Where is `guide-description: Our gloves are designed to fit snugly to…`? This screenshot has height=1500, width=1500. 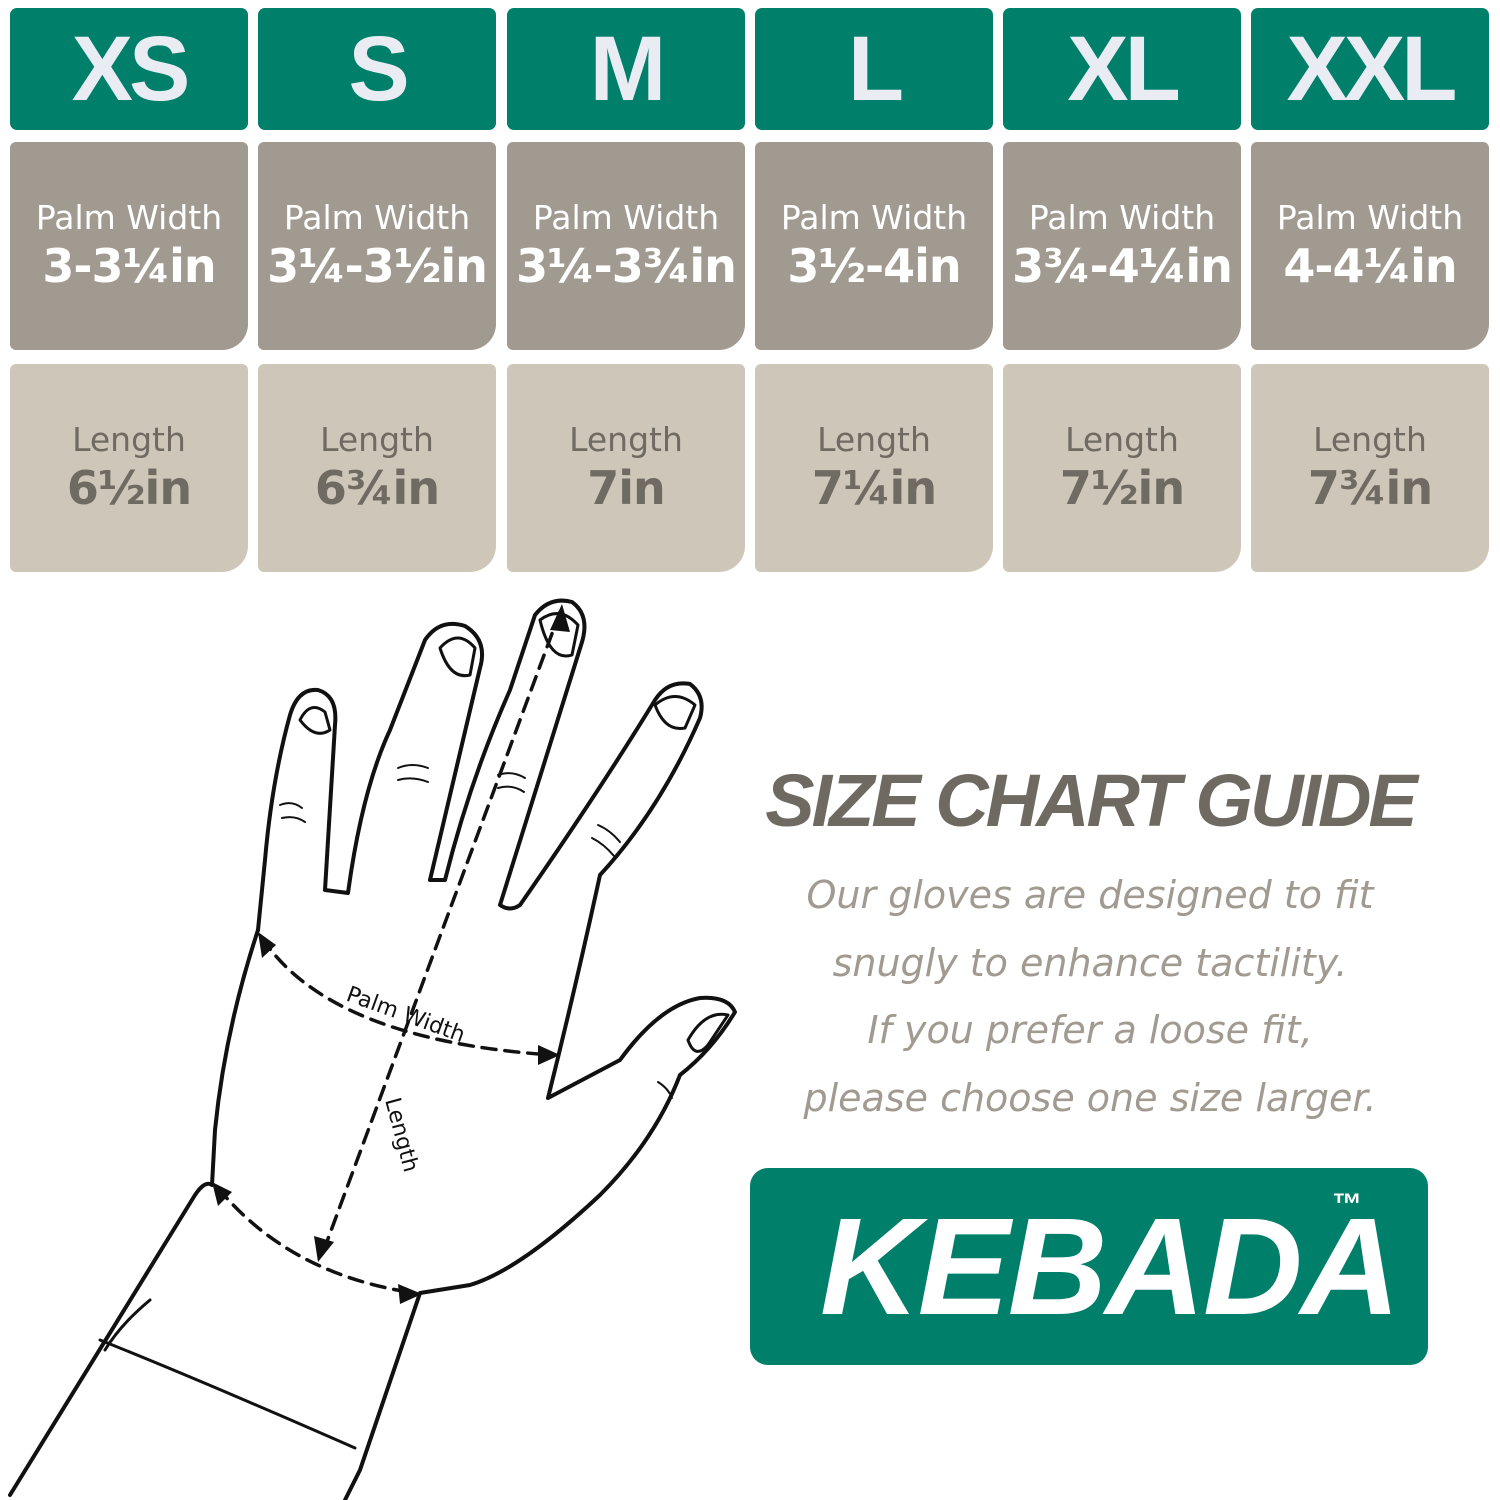 guide-description: Our gloves are designed to fit snugly to… is located at coordinates (1090, 997).